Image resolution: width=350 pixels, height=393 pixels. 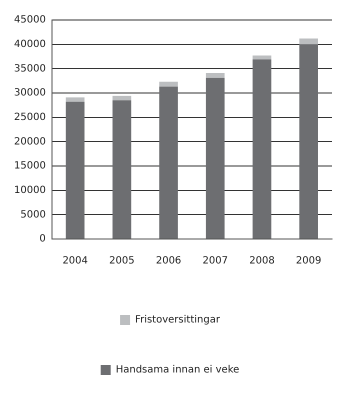 I want to click on x-tick-label: 2006, so click(x=169, y=261).